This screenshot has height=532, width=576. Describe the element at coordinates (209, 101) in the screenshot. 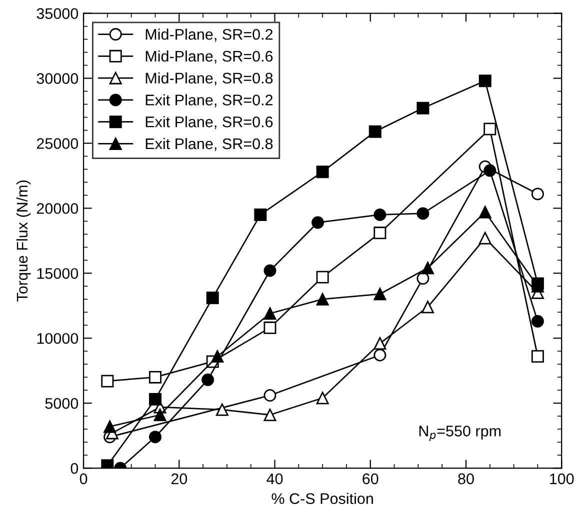

I see `legend-label: Exit Plane, SR=0.2` at that location.